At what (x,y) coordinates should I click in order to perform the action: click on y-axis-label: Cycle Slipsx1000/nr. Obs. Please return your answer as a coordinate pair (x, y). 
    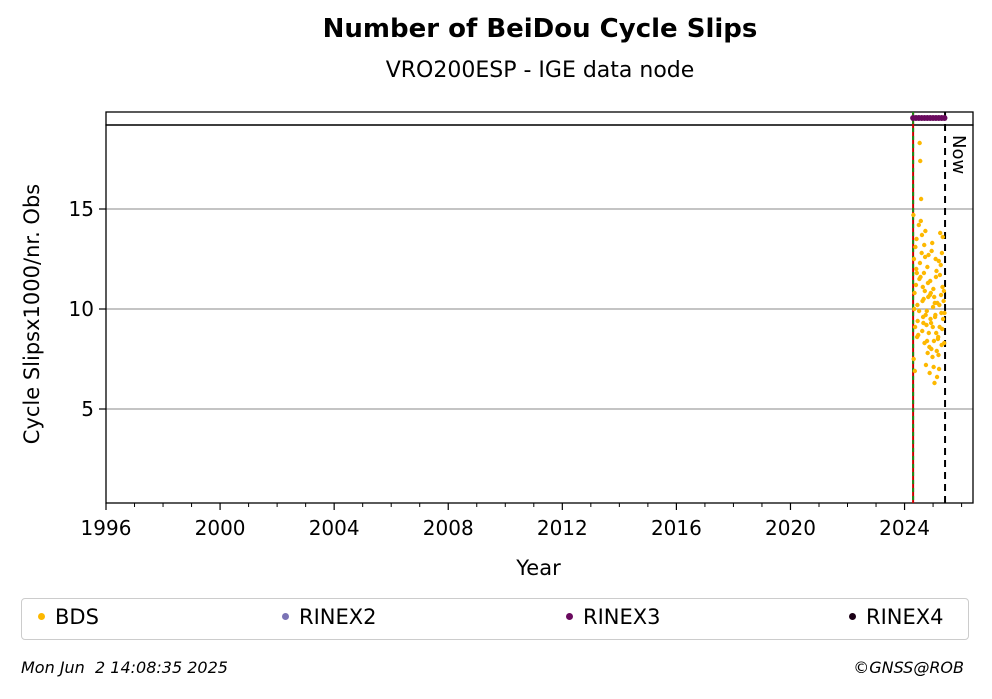
    Looking at the image, I should click on (32, 314).